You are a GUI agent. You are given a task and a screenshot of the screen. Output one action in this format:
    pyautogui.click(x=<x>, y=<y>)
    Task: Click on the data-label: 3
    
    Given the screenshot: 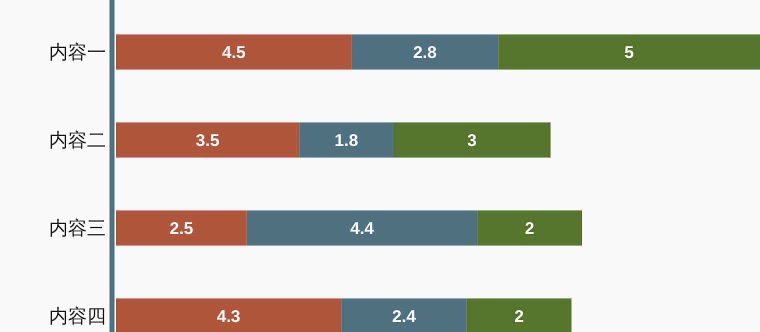 What is the action you would take?
    pyautogui.click(x=472, y=140)
    